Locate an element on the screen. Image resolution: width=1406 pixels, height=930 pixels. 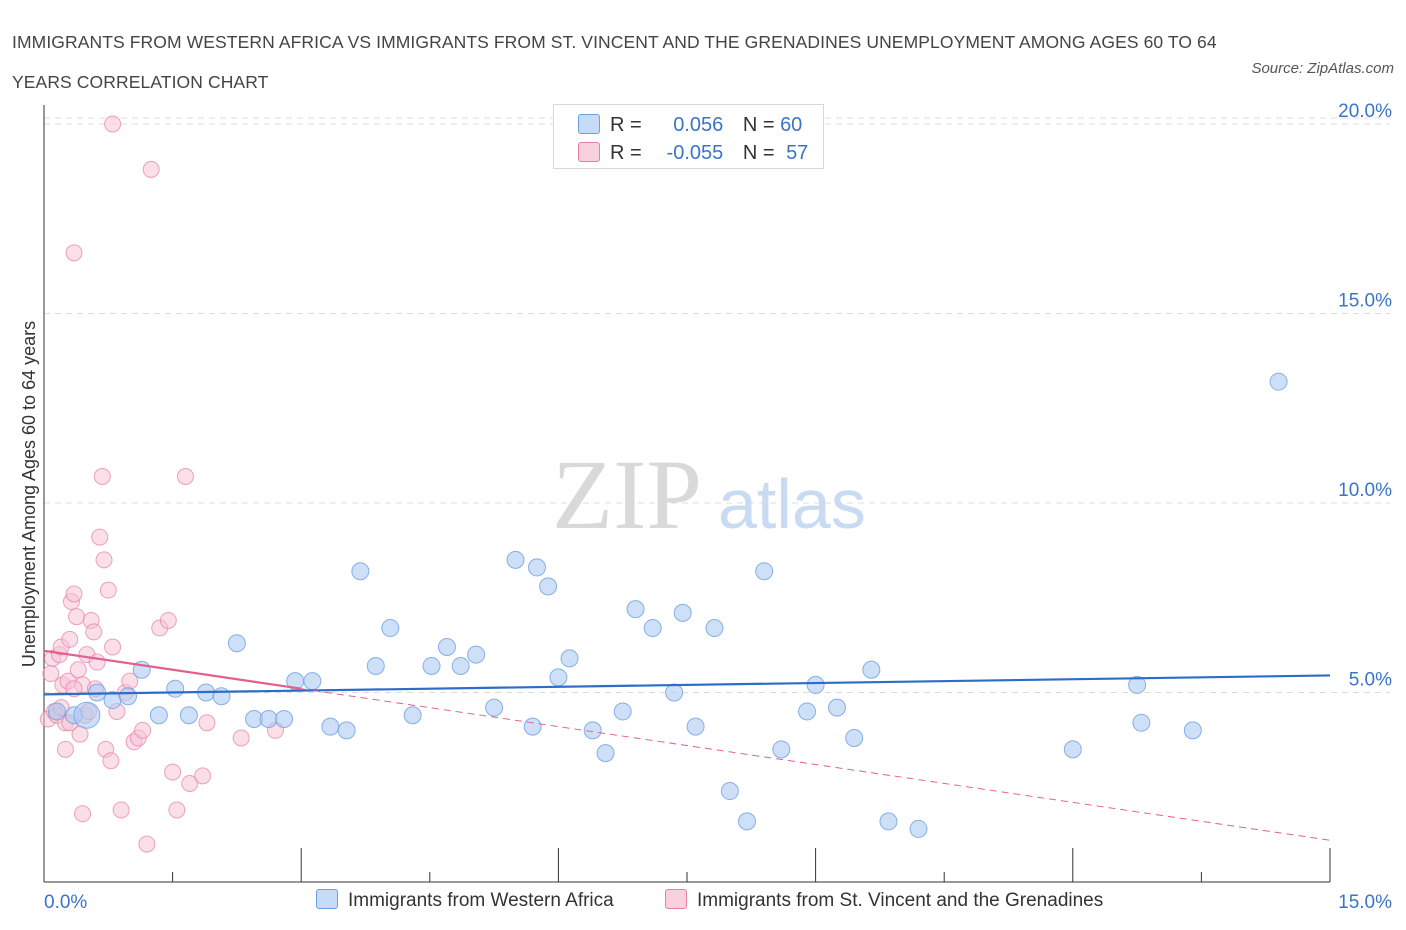
watermark-atlas: atlas is located at coordinates (792, 504).